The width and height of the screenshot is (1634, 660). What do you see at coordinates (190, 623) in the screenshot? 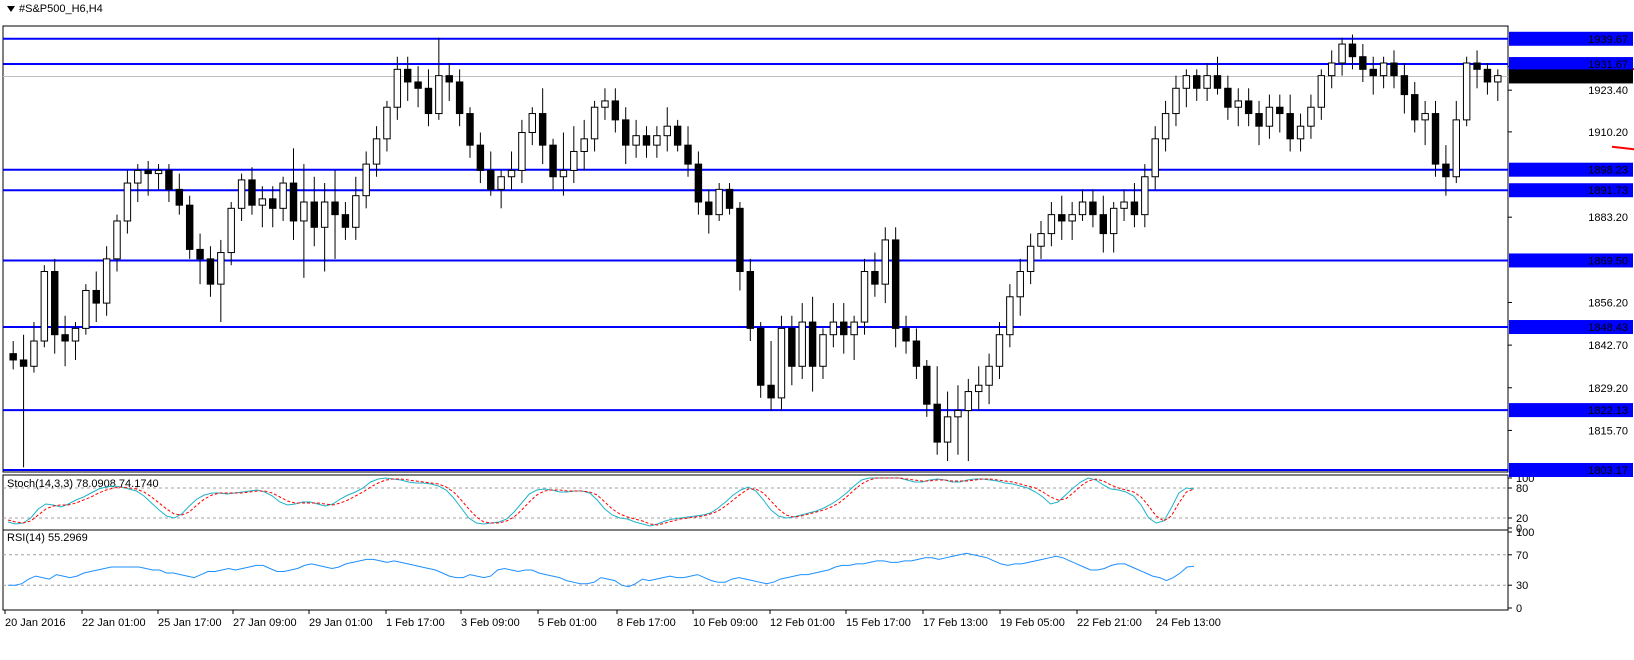
I see `time-axis-label: 25 Jan 17:00` at bounding box center [190, 623].